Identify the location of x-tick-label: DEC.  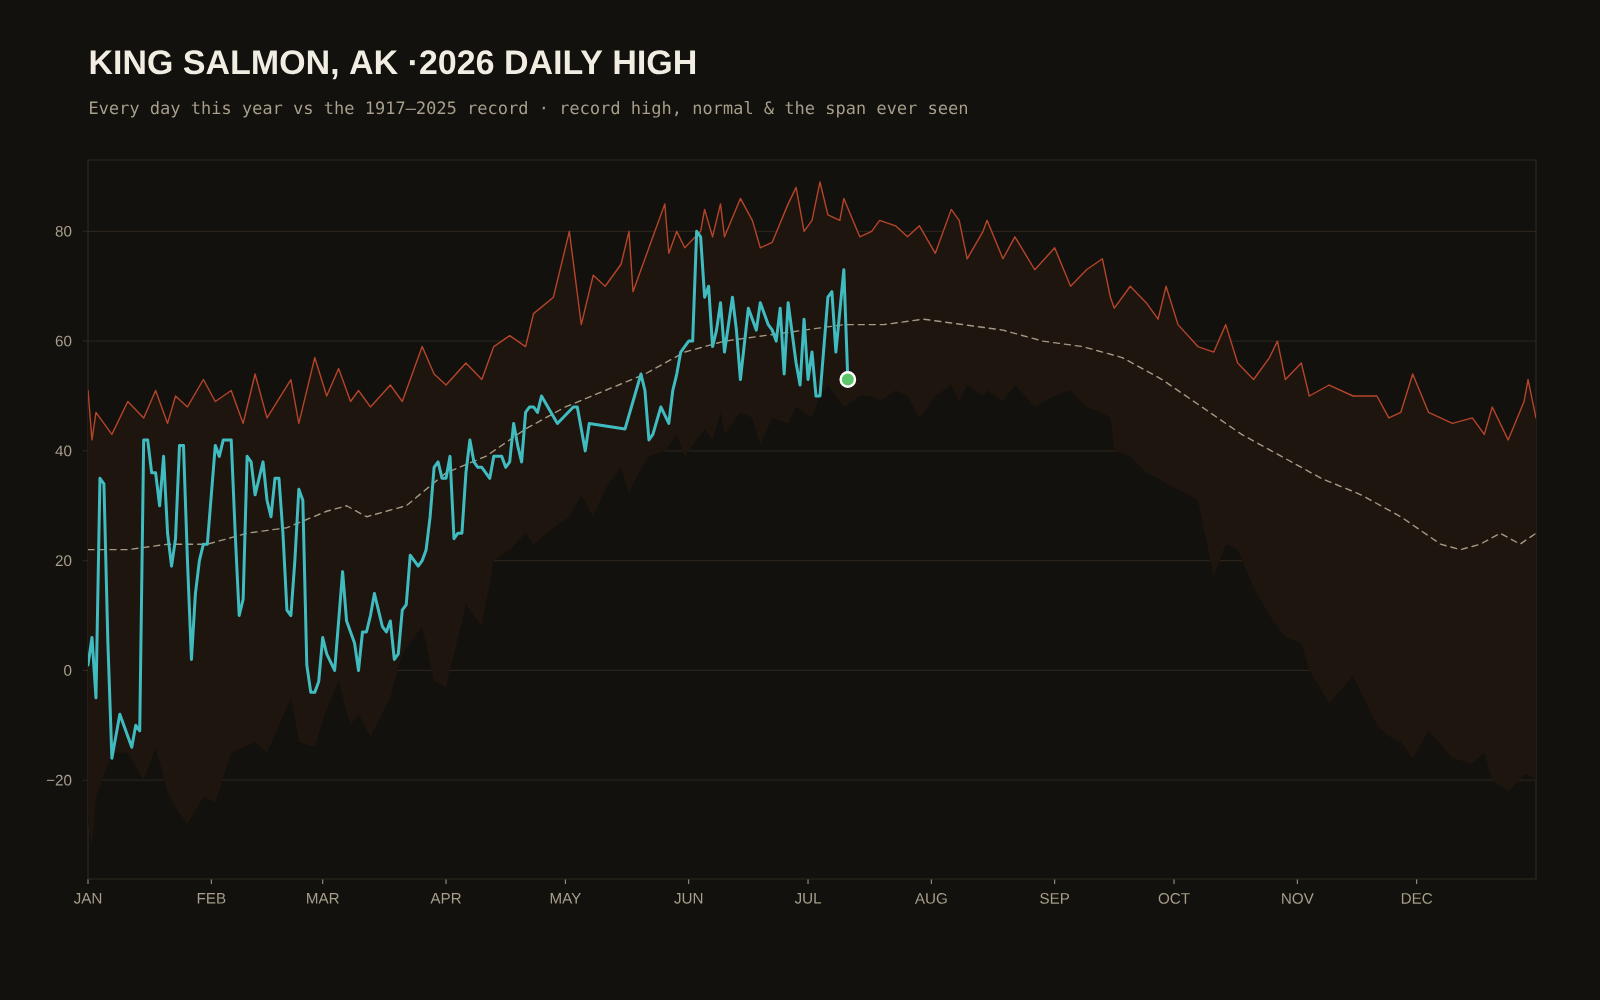
(1417, 898).